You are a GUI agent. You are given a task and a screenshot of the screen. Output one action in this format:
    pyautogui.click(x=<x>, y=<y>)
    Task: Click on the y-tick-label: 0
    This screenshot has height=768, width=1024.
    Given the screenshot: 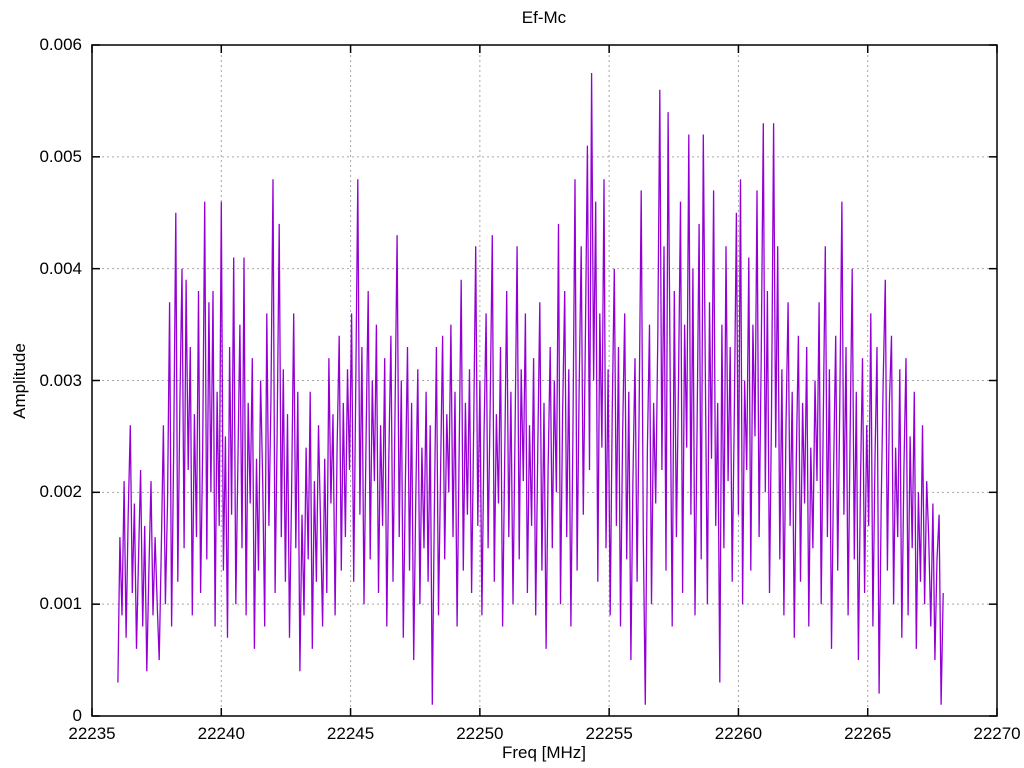 What is the action you would take?
    pyautogui.click(x=77, y=715)
    